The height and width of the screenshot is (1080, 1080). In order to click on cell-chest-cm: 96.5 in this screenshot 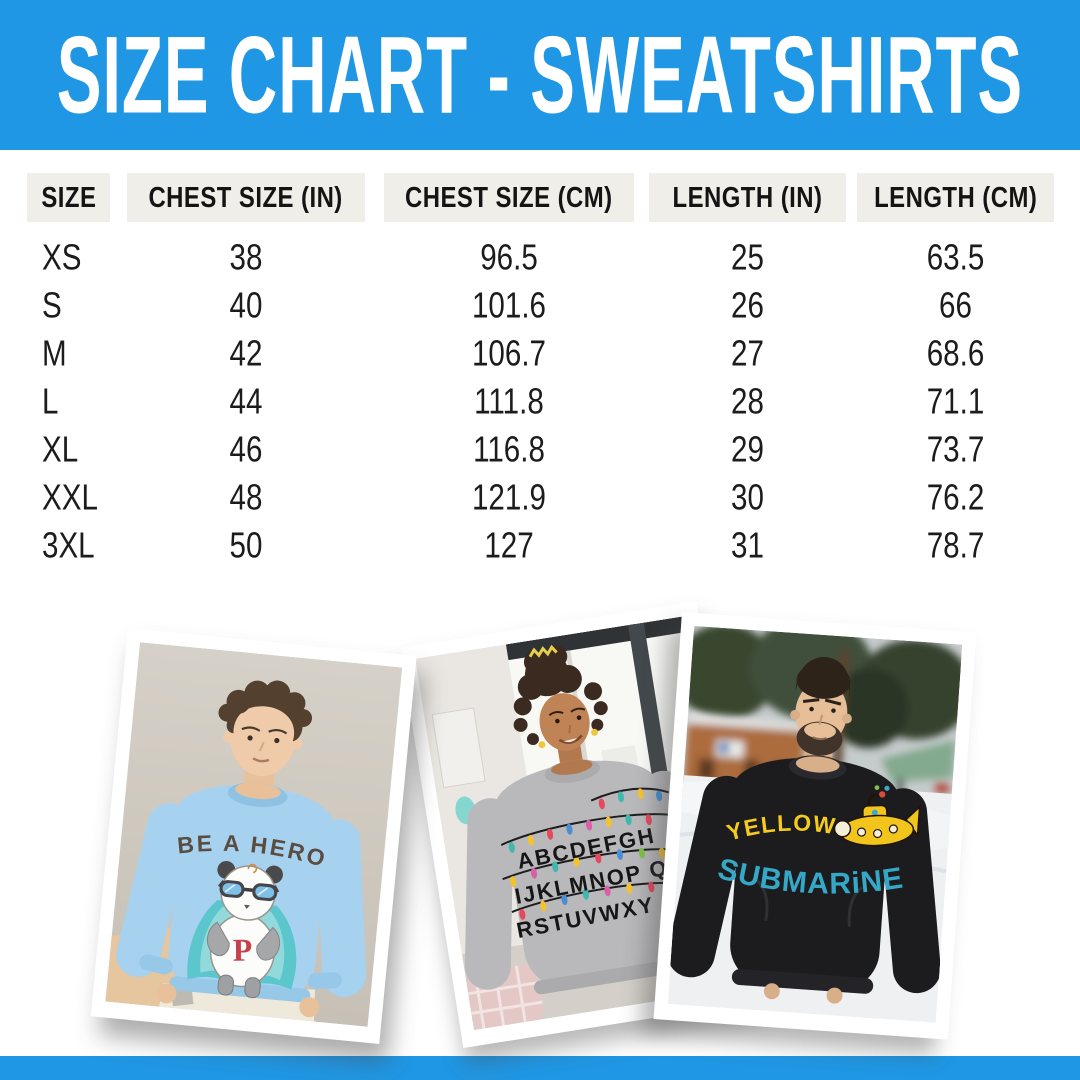, I will do `click(509, 257)`.